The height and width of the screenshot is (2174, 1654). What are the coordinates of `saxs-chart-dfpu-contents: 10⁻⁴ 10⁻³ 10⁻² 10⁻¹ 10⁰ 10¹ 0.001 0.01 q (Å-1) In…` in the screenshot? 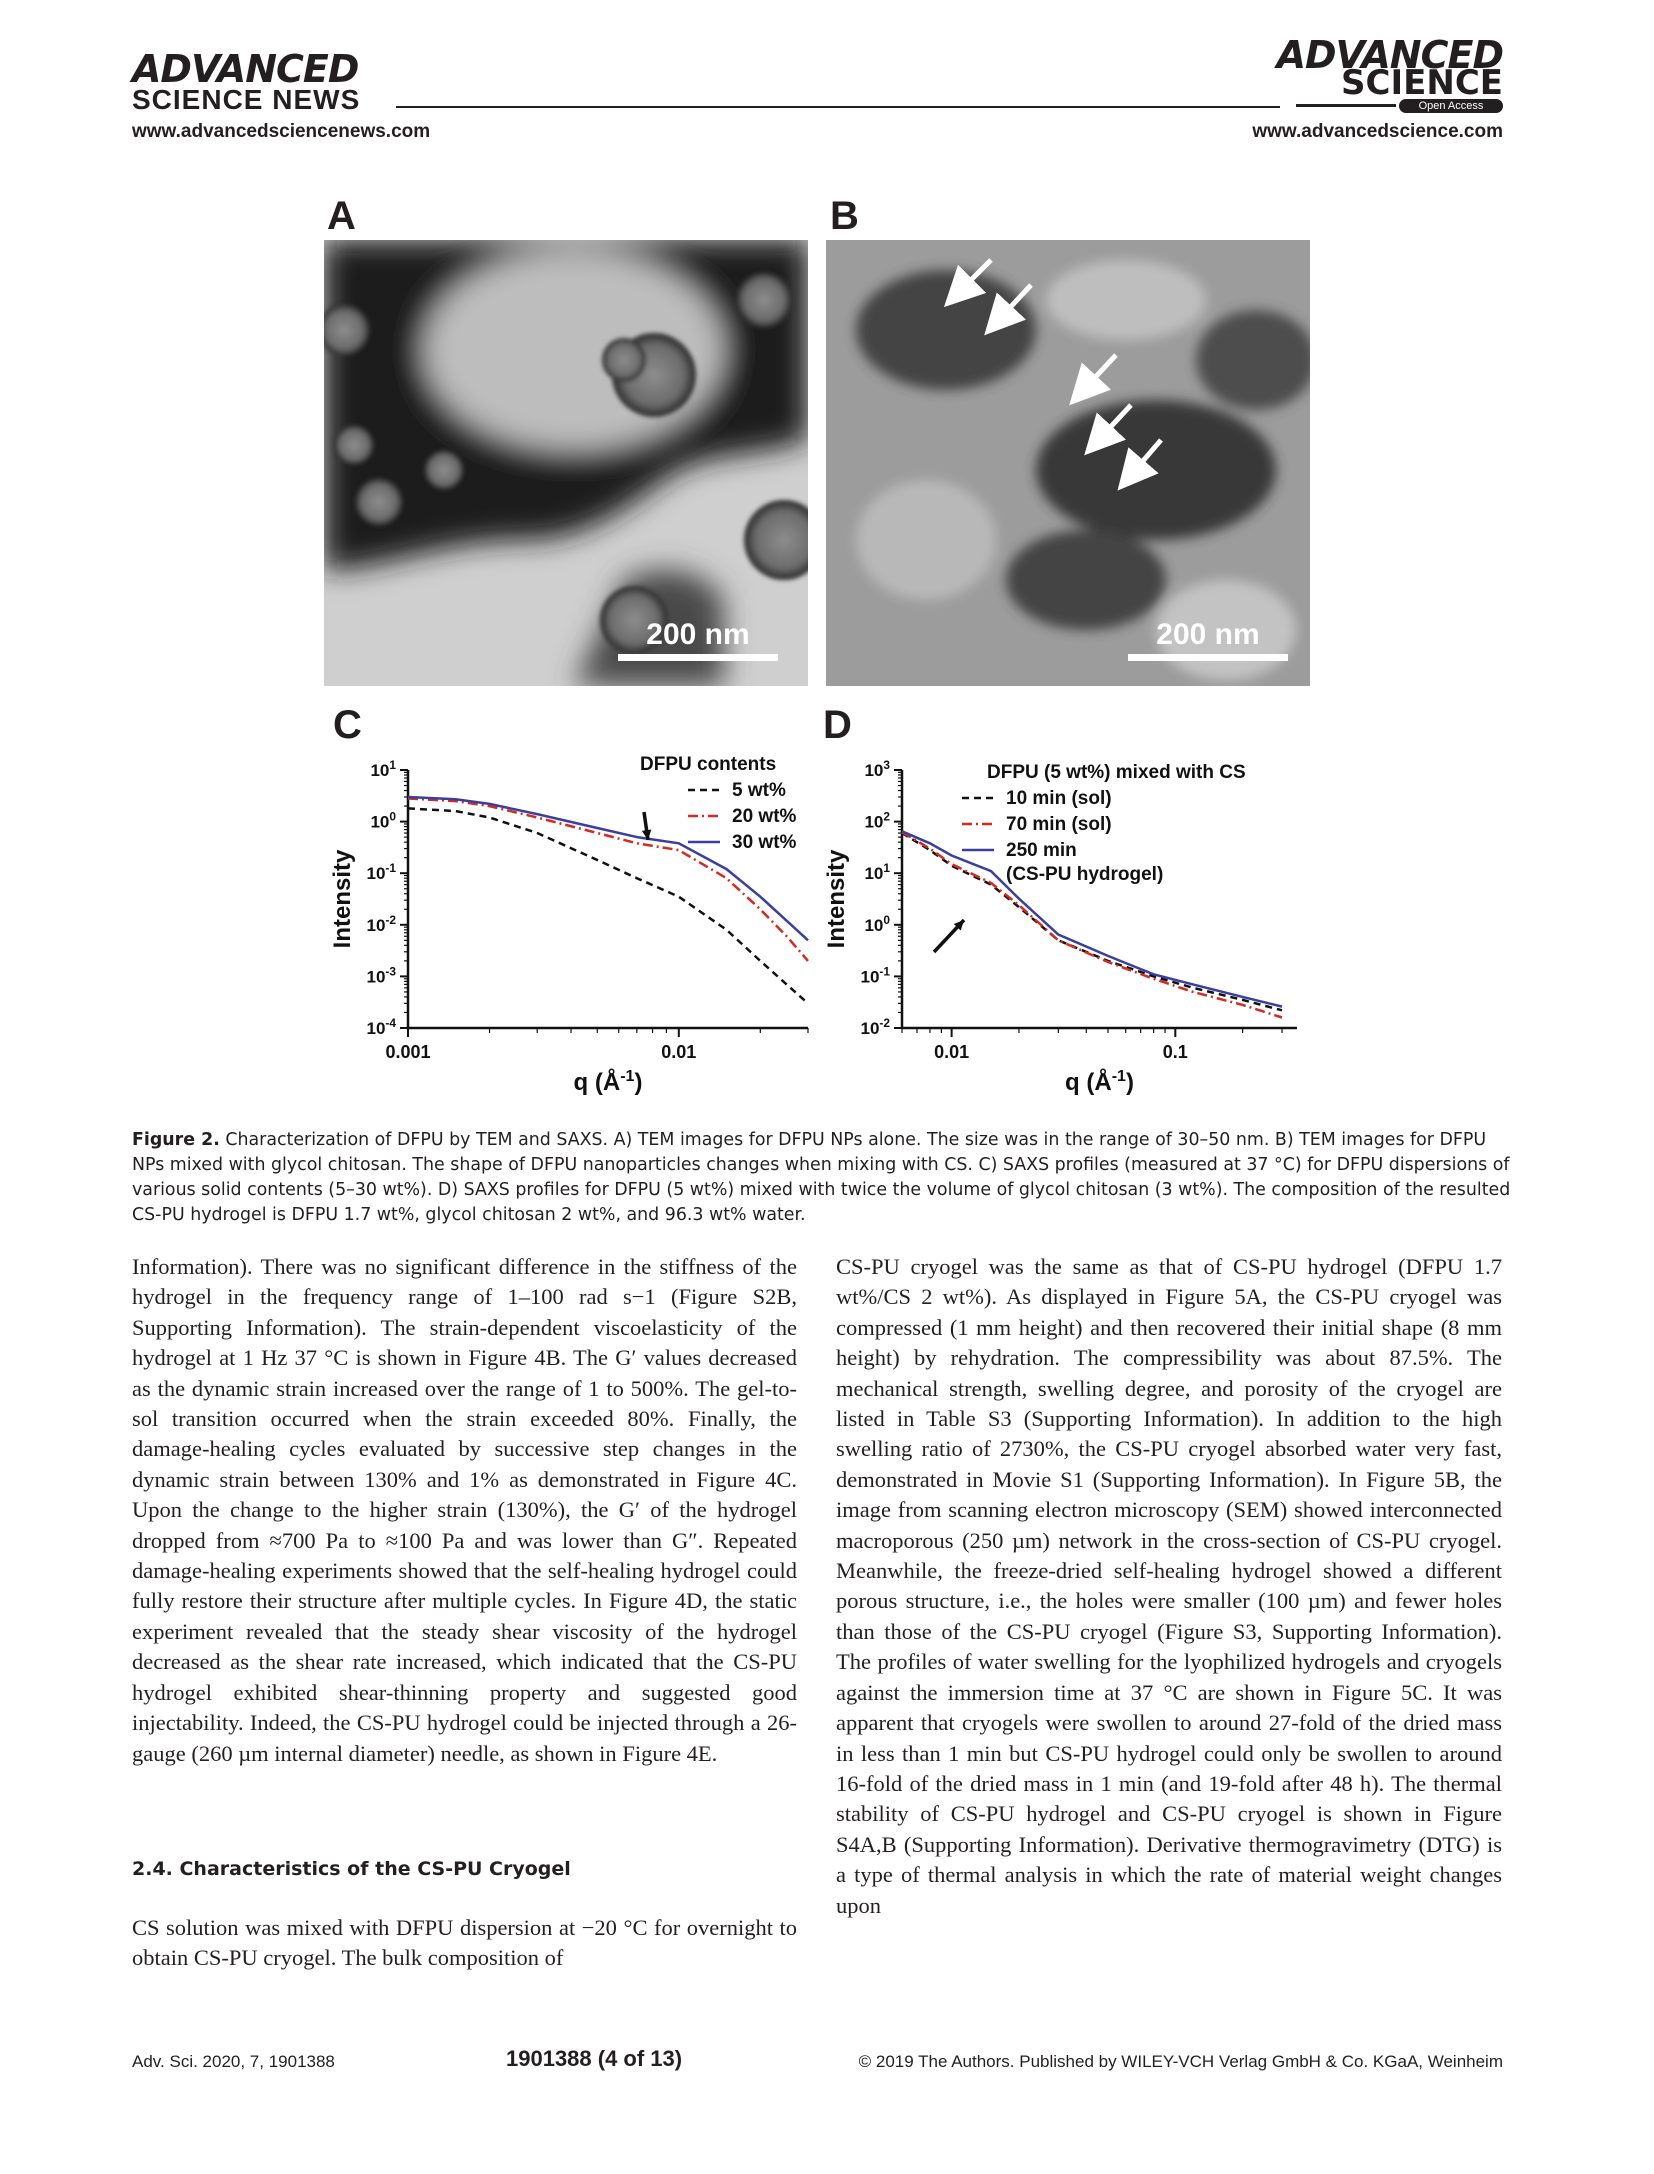 It's located at (569, 925).